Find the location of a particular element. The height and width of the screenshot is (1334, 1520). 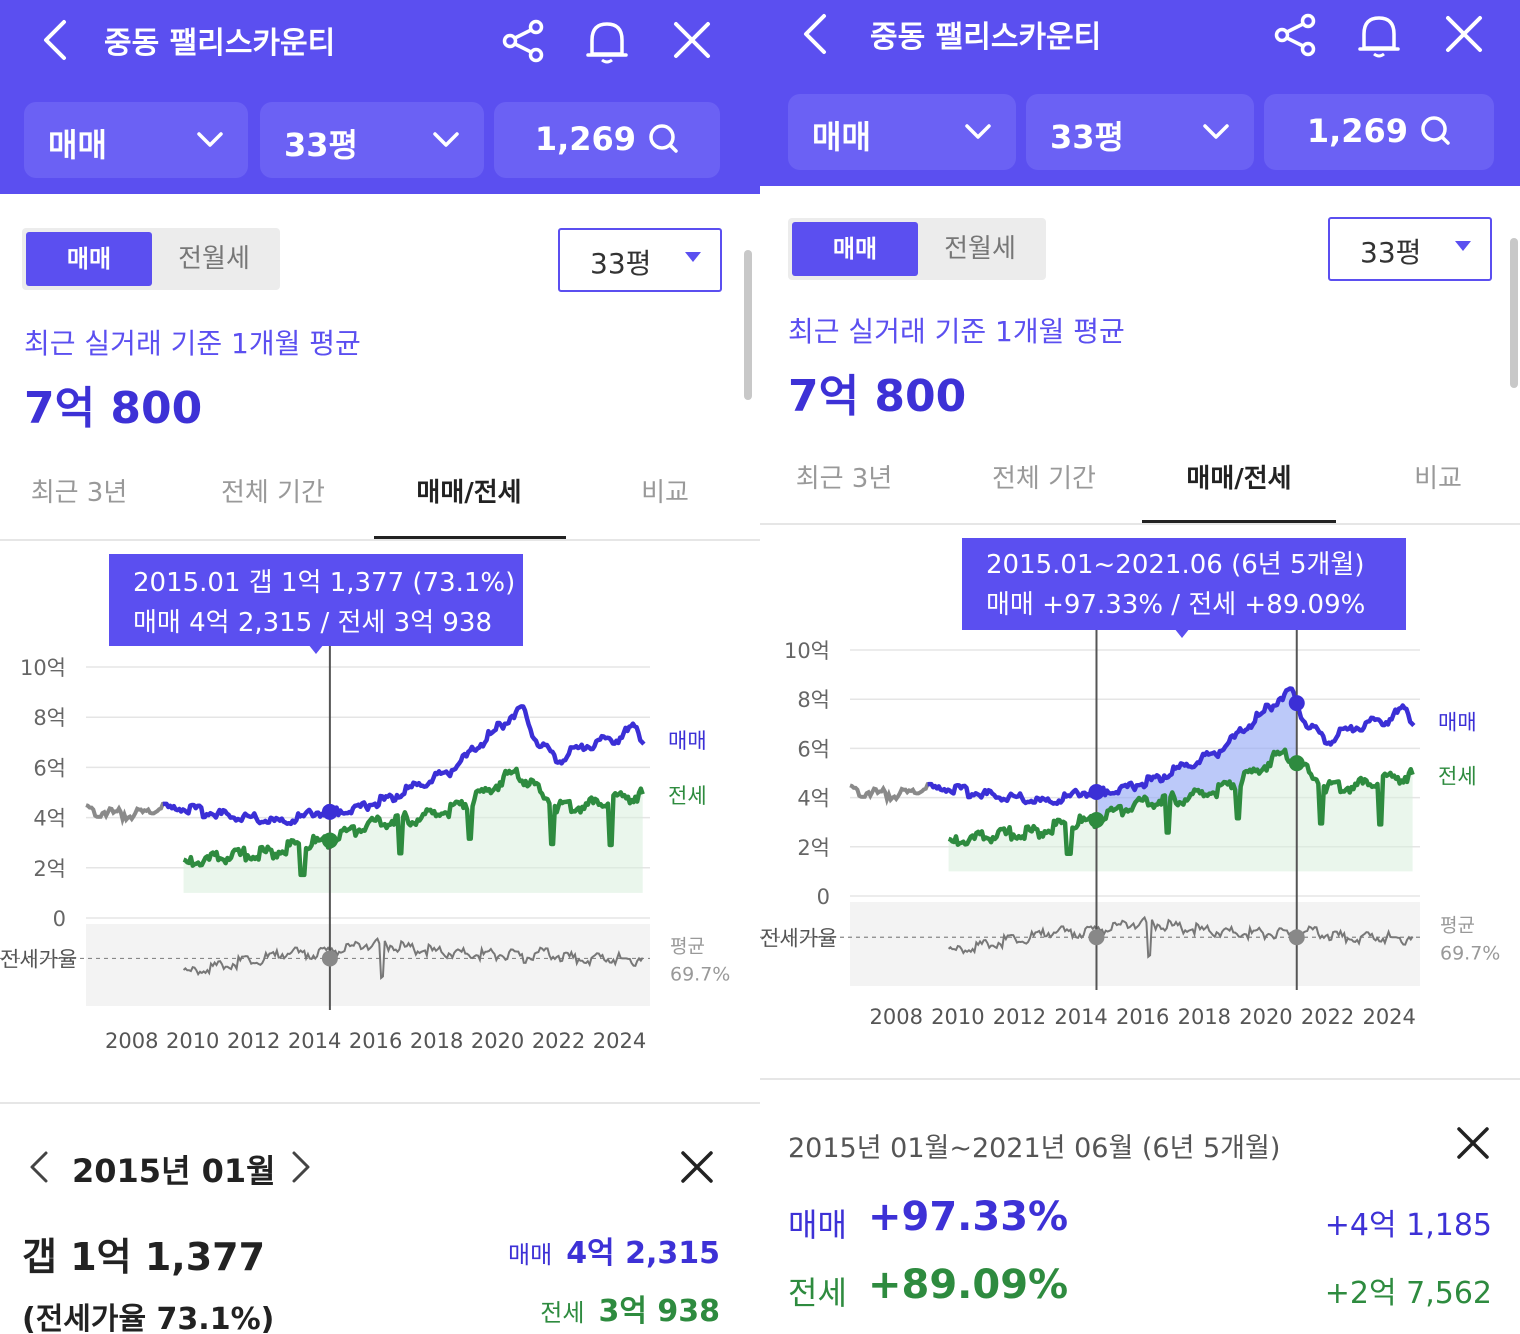

gap-ratio: (전세가율 73.1%) is located at coordinates (148, 1318).